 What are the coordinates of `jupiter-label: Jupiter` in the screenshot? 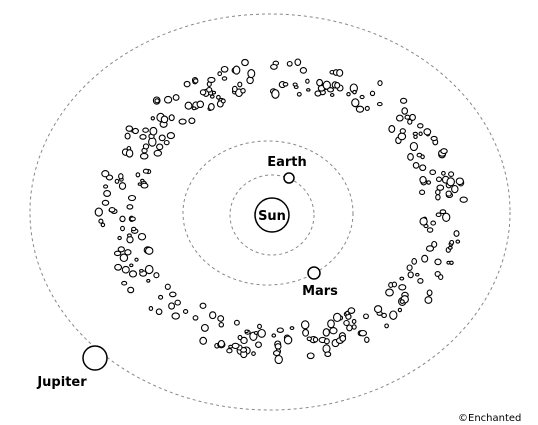 It's located at (61, 382).